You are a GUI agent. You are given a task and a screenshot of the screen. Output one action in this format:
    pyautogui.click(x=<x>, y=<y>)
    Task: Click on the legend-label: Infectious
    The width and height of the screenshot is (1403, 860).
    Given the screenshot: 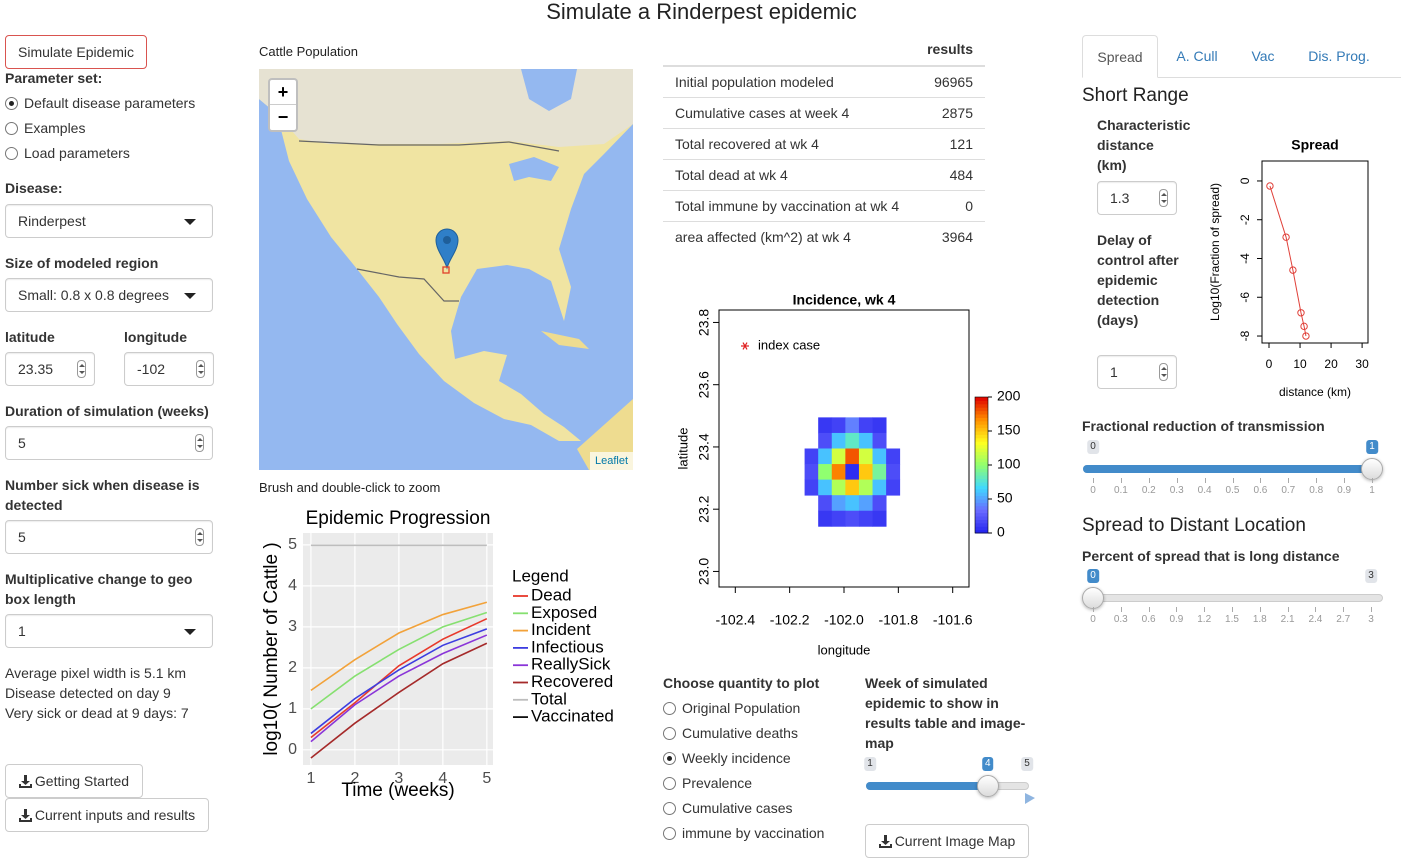 What is the action you would take?
    pyautogui.click(x=567, y=646)
    